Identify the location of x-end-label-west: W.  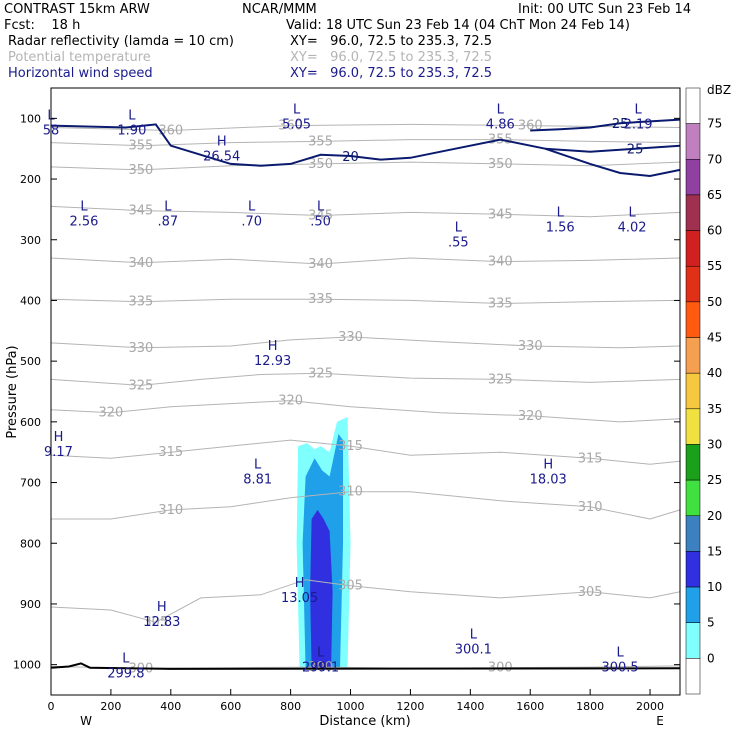
(86, 721).